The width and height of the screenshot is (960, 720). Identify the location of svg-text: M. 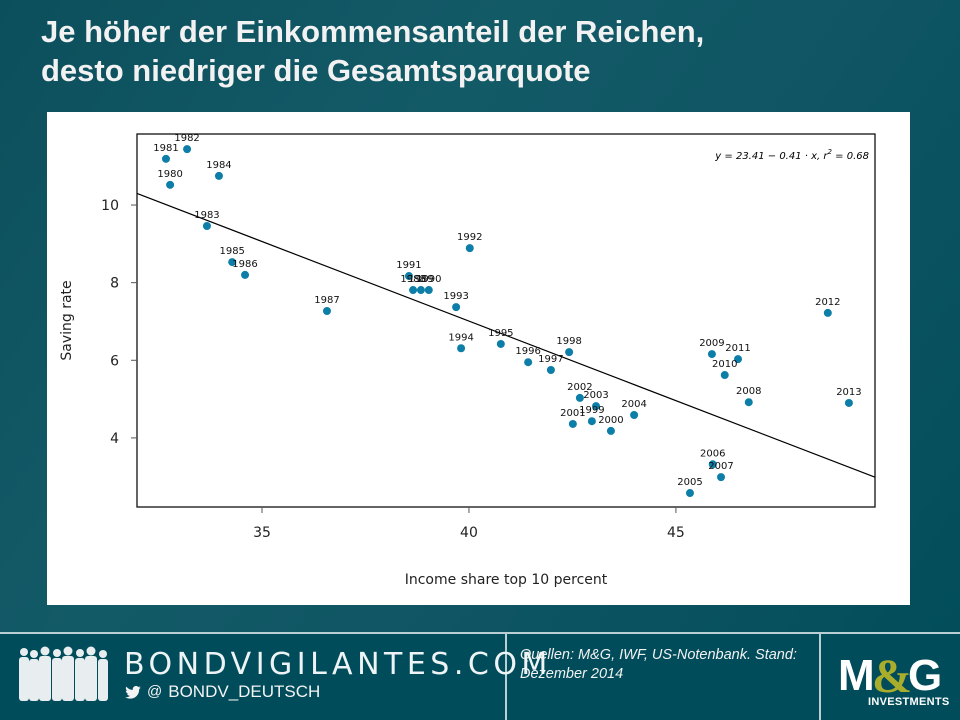
(855, 674).